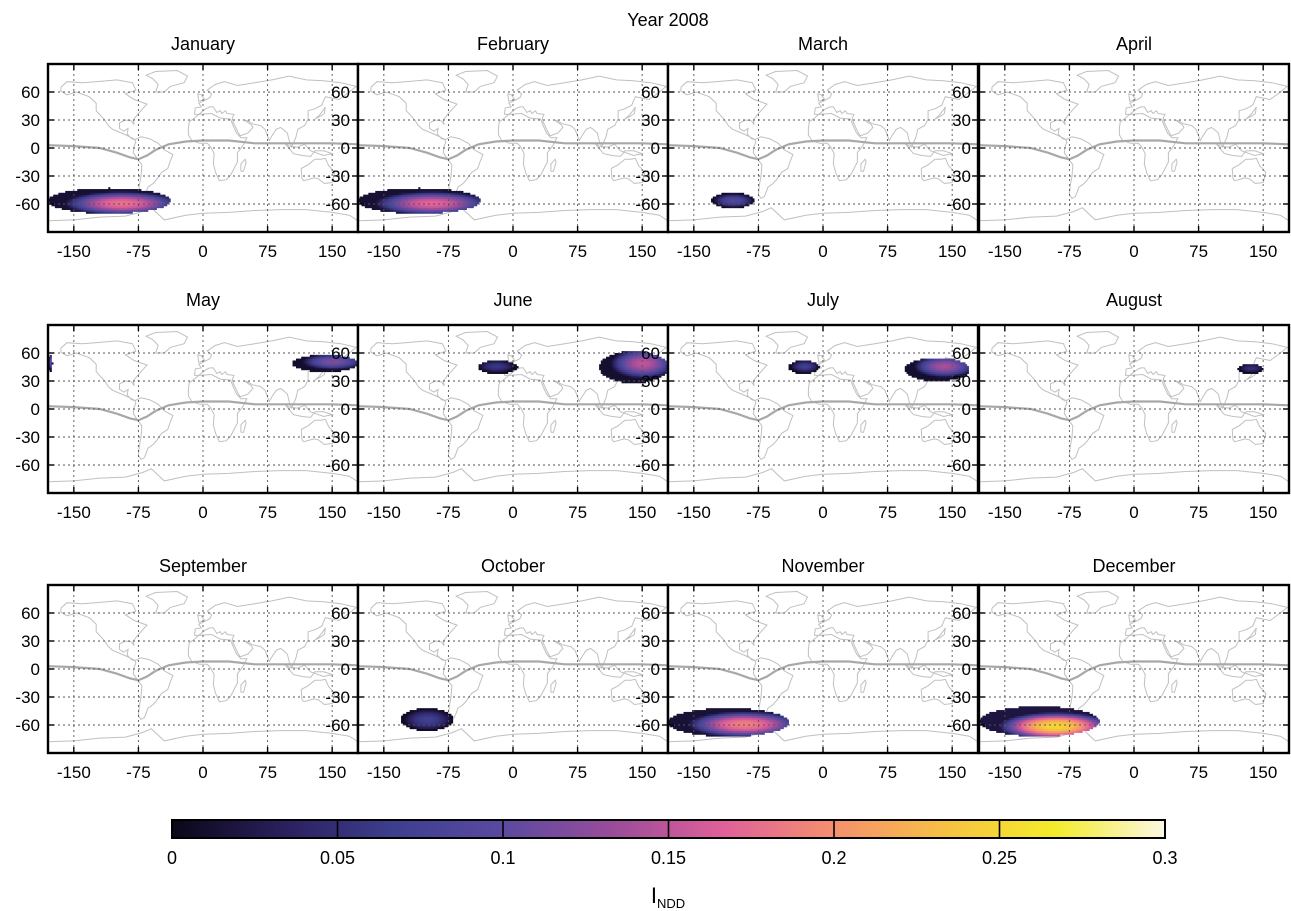  I want to click on panel-title: September, so click(203, 566).